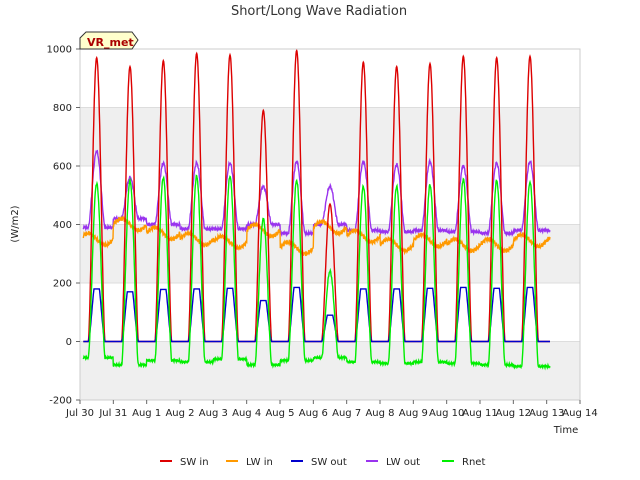 This screenshot has height=480, width=640. Describe the element at coordinates (59, 50) in the screenshot. I see `y-tick-label: 1000` at that location.